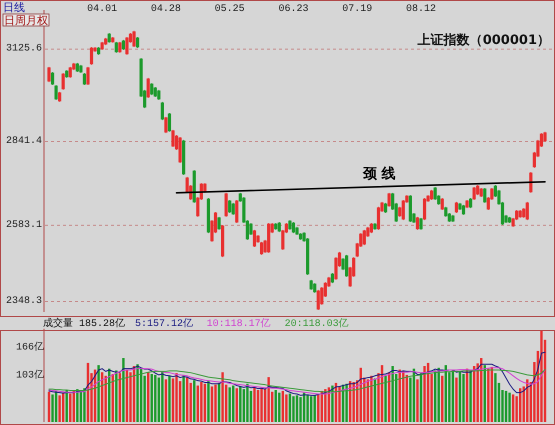 The width and height of the screenshot is (555, 425). Describe the element at coordinates (357, 9) in the screenshot. I see `x-tick-label: 07.19` at that location.